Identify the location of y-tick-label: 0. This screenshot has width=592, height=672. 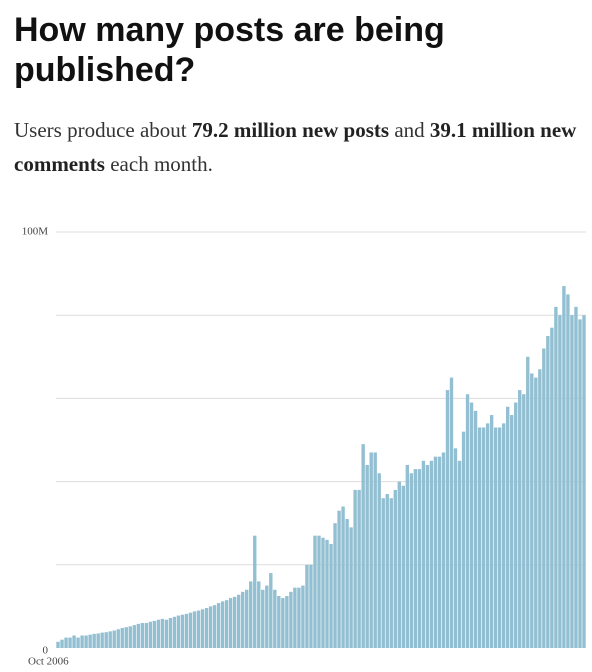
(46, 651).